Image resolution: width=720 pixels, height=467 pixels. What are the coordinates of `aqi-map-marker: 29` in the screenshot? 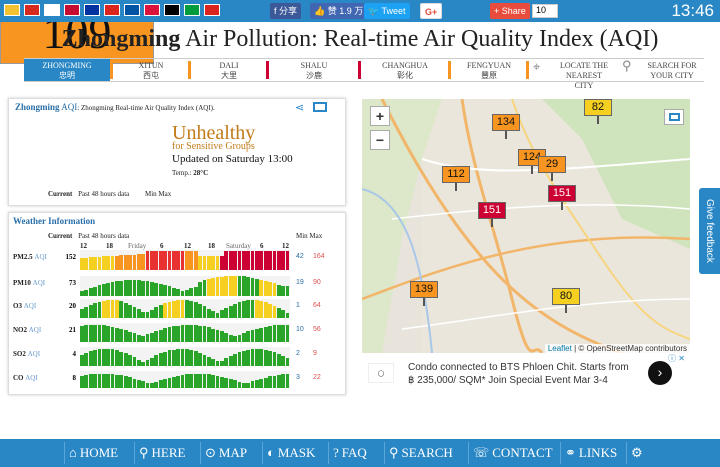 It's located at (552, 164).